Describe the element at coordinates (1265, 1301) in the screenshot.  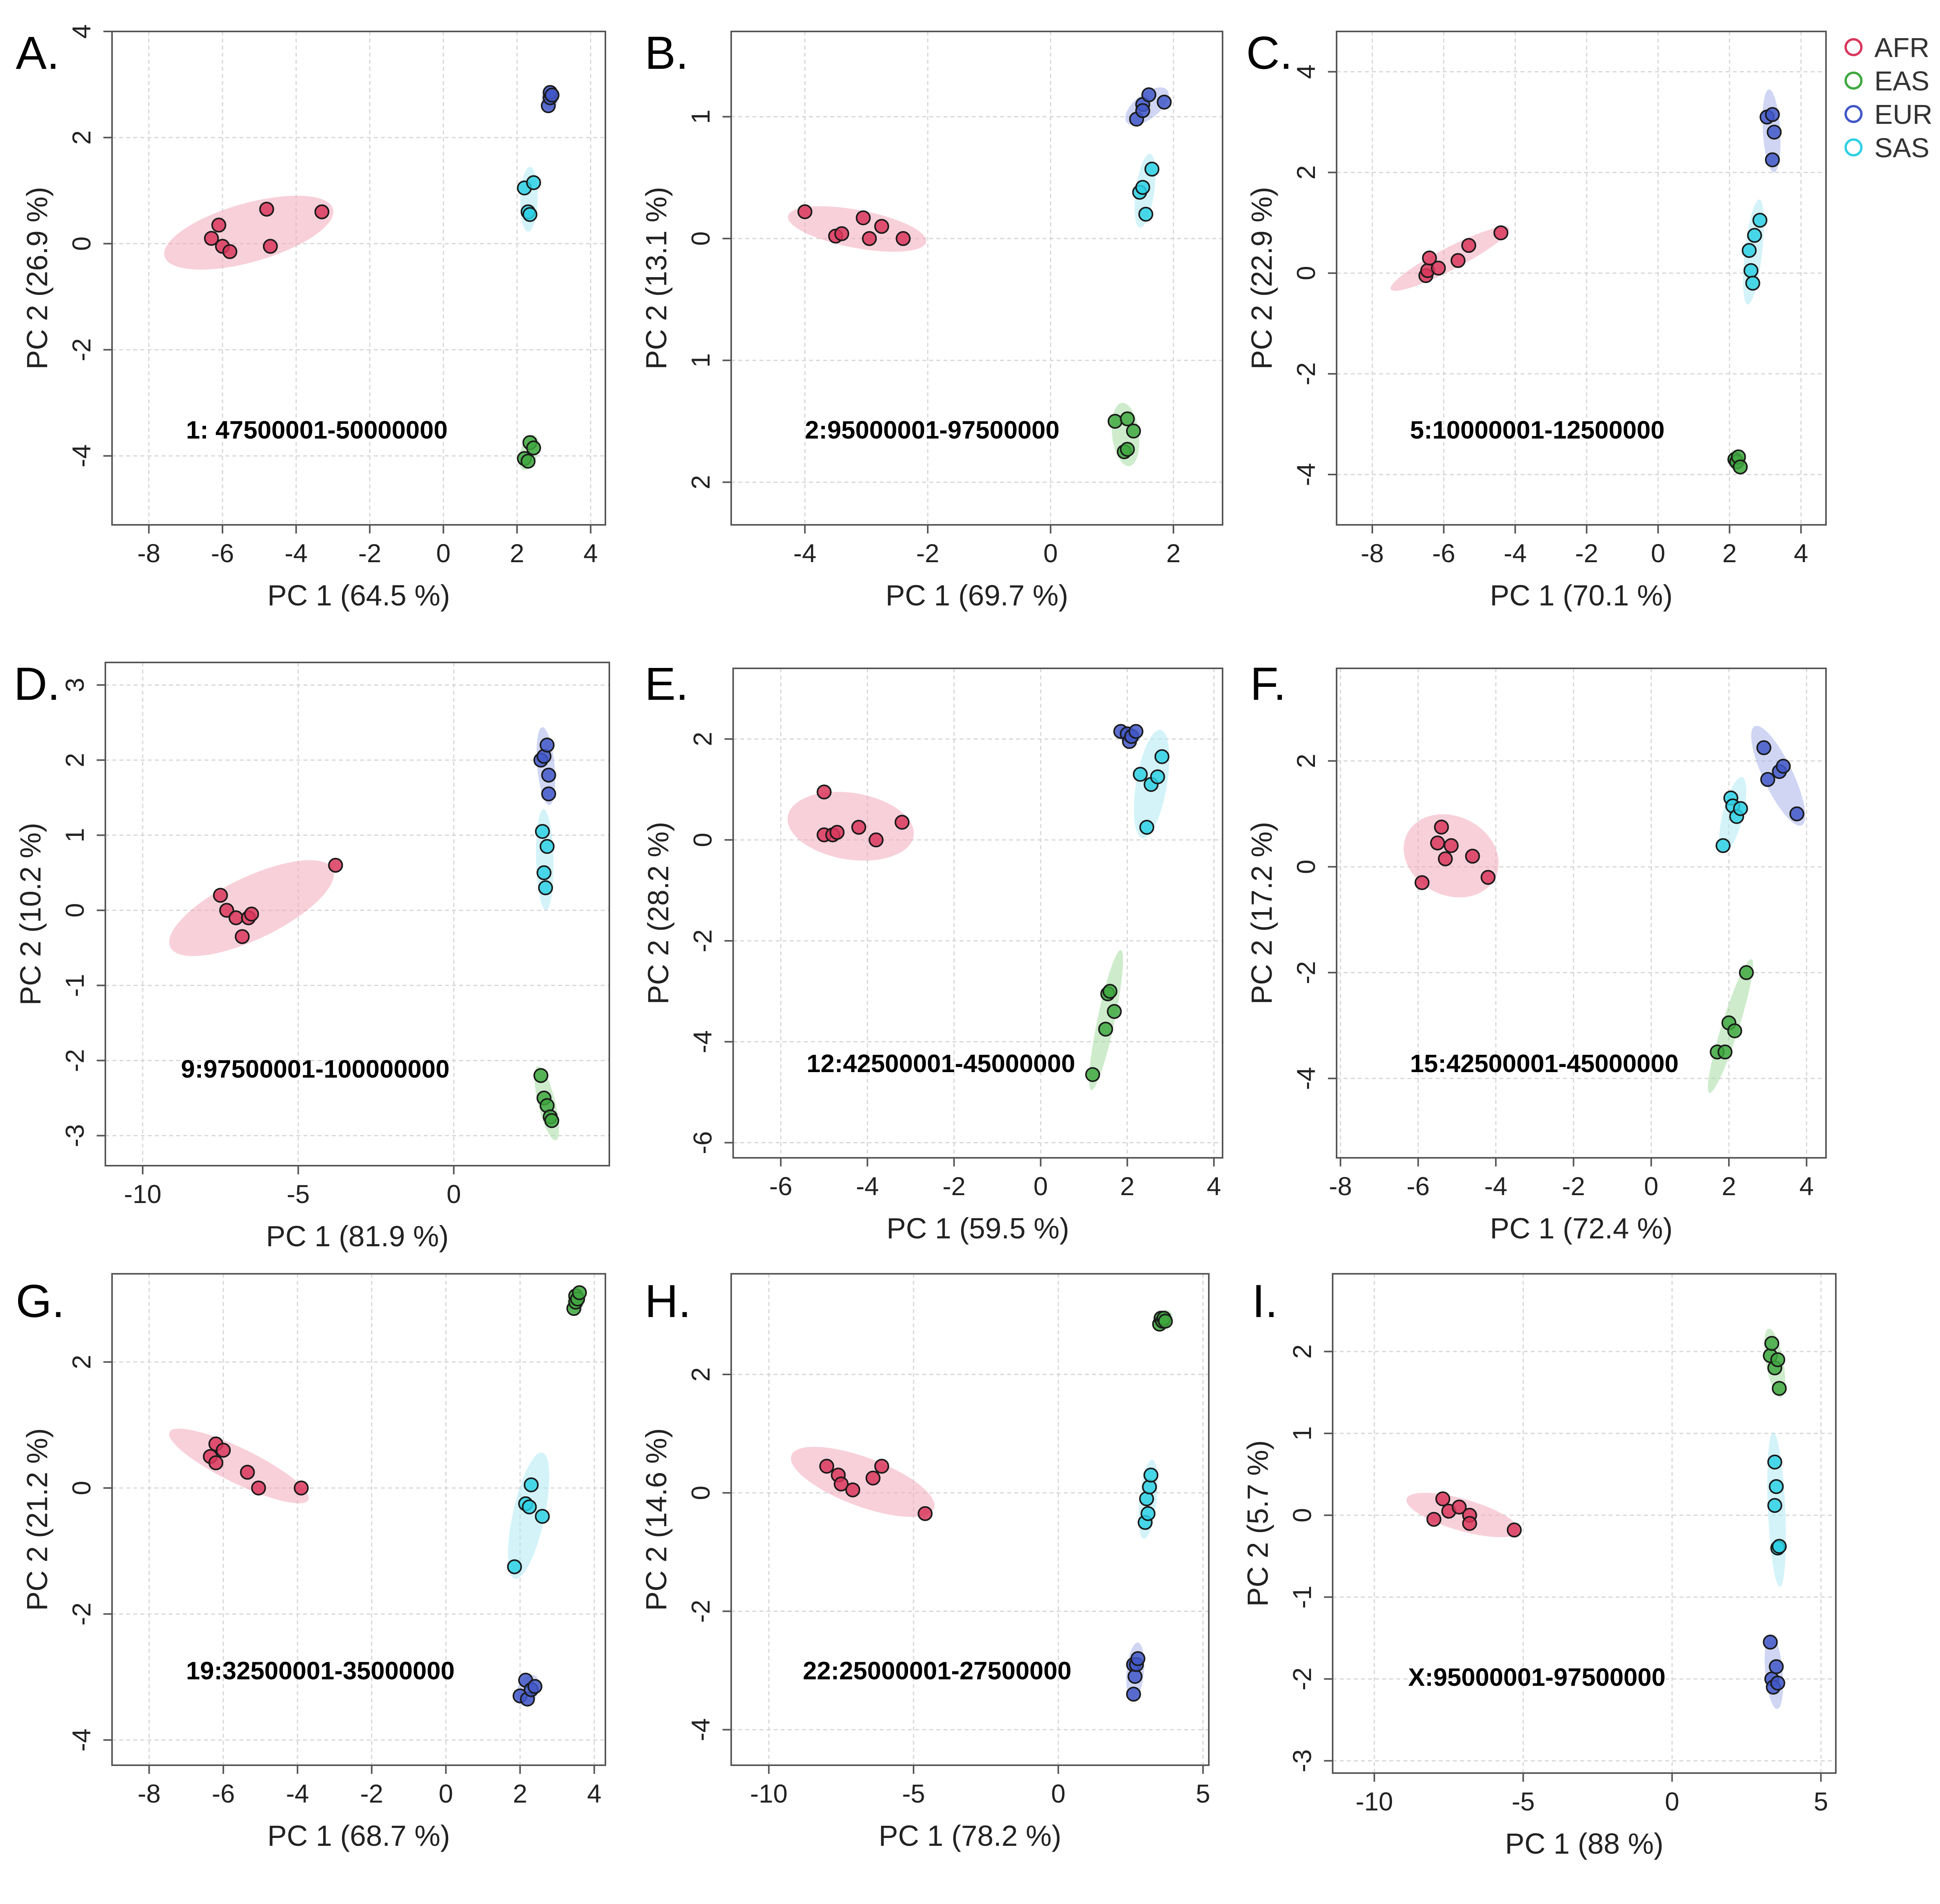
I see `panel-letter: I.` at that location.